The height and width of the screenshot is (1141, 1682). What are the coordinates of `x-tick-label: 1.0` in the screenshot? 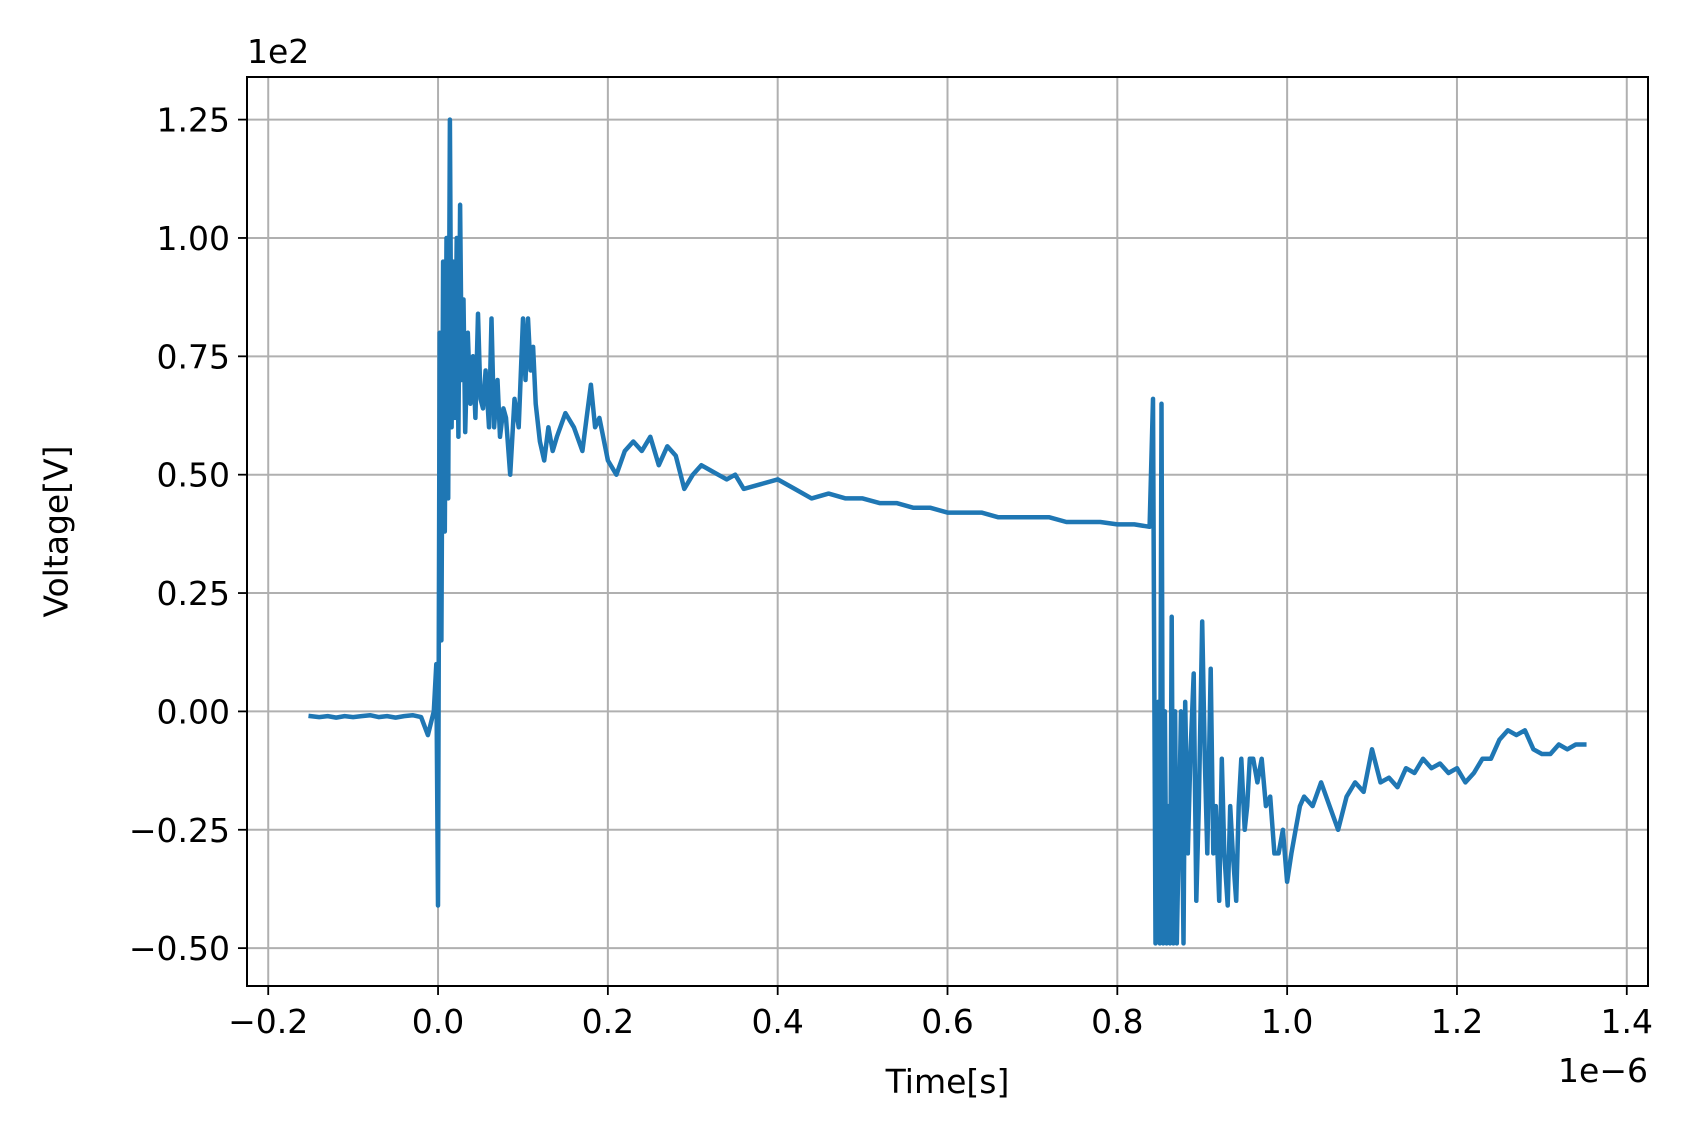 It's located at (1287, 1021).